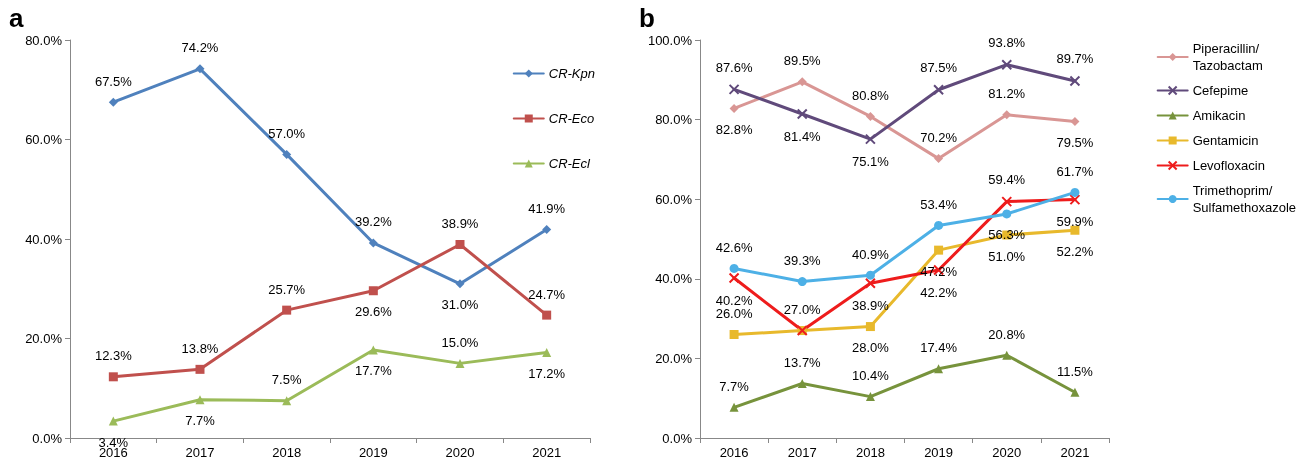 The image size is (1309, 468). What do you see at coordinates (570, 163) in the screenshot?
I see `legend-label: CR-Ecl` at bounding box center [570, 163].